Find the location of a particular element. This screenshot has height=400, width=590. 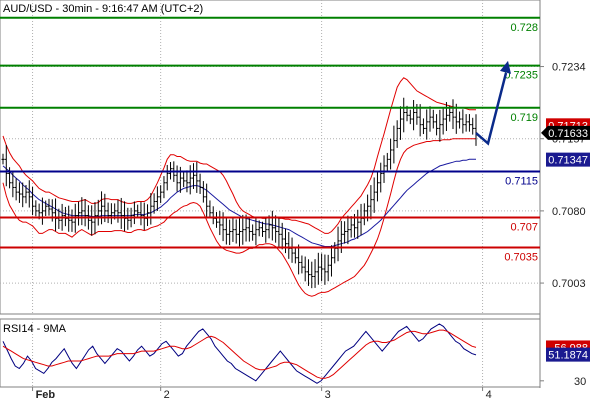

chart-title: AUD/USD - 30min - 9:16:47 AM (UTC+2) is located at coordinates (103, 9).